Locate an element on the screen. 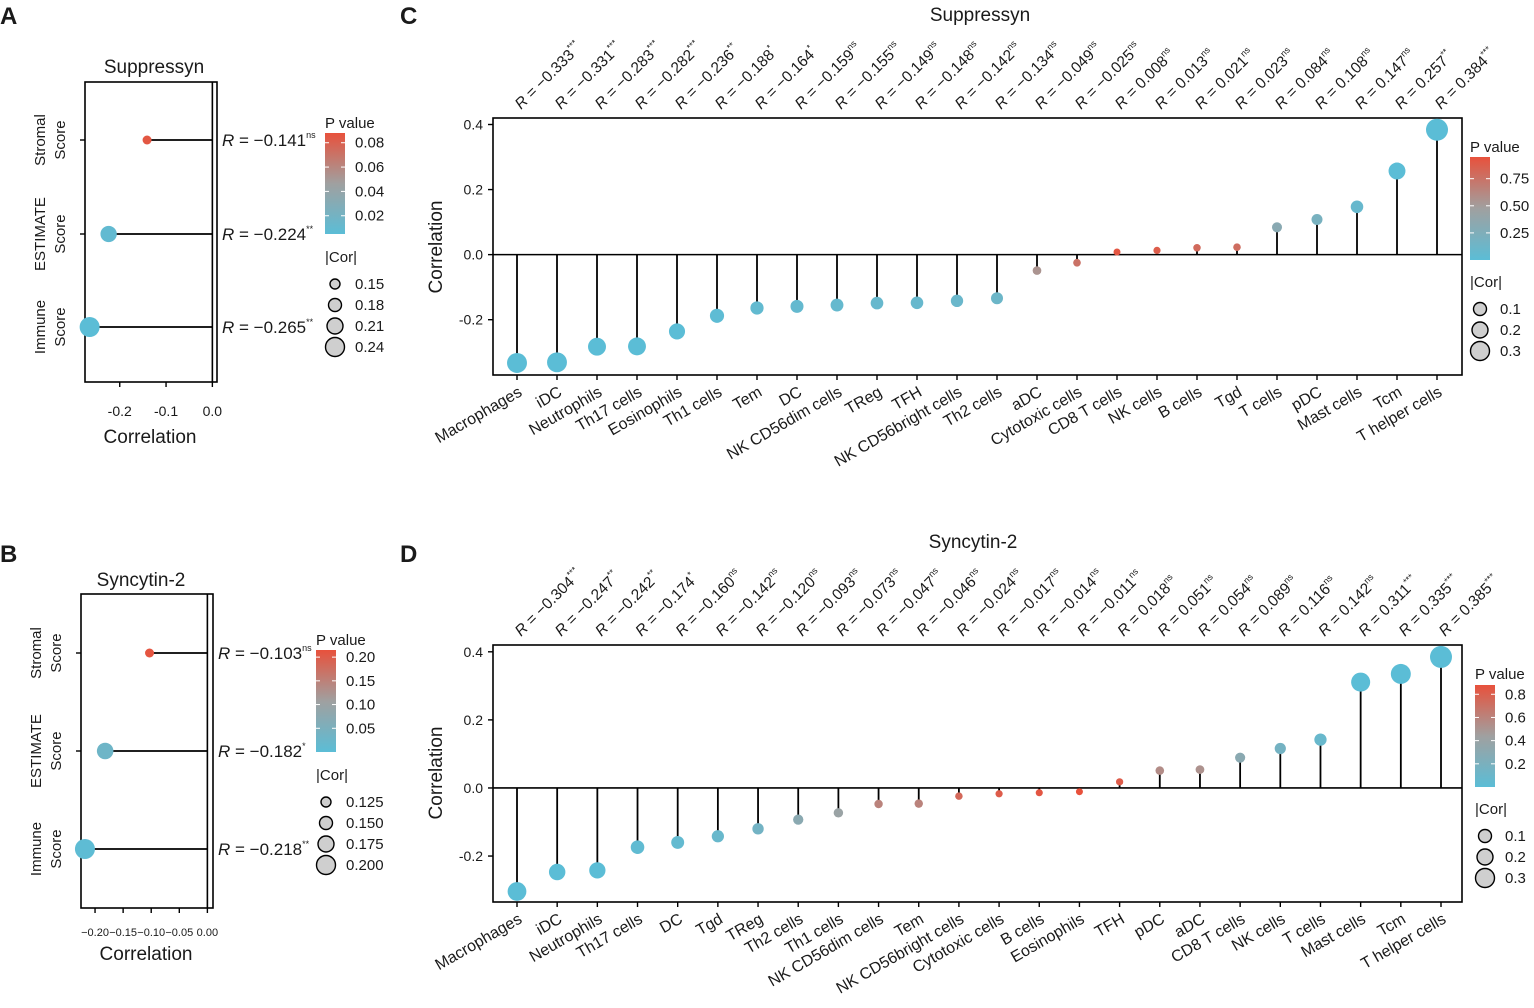  panel-d-legend-pvalue-label: 0.2 is located at coordinates (1515, 764).